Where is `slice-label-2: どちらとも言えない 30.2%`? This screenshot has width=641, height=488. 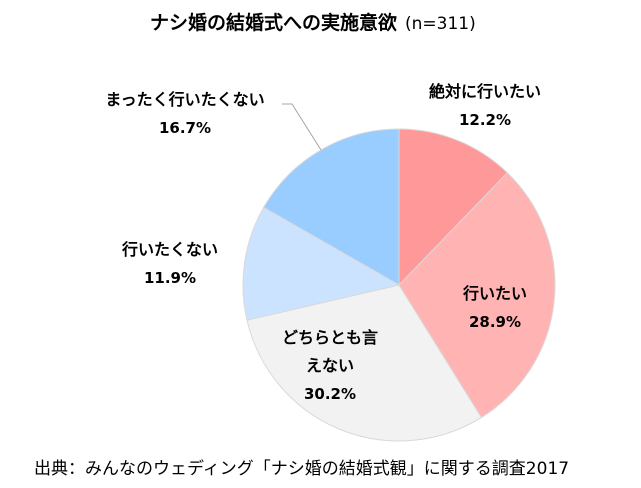 slice-label-2: どちらとも言えない 30.2% is located at coordinates (330, 366).